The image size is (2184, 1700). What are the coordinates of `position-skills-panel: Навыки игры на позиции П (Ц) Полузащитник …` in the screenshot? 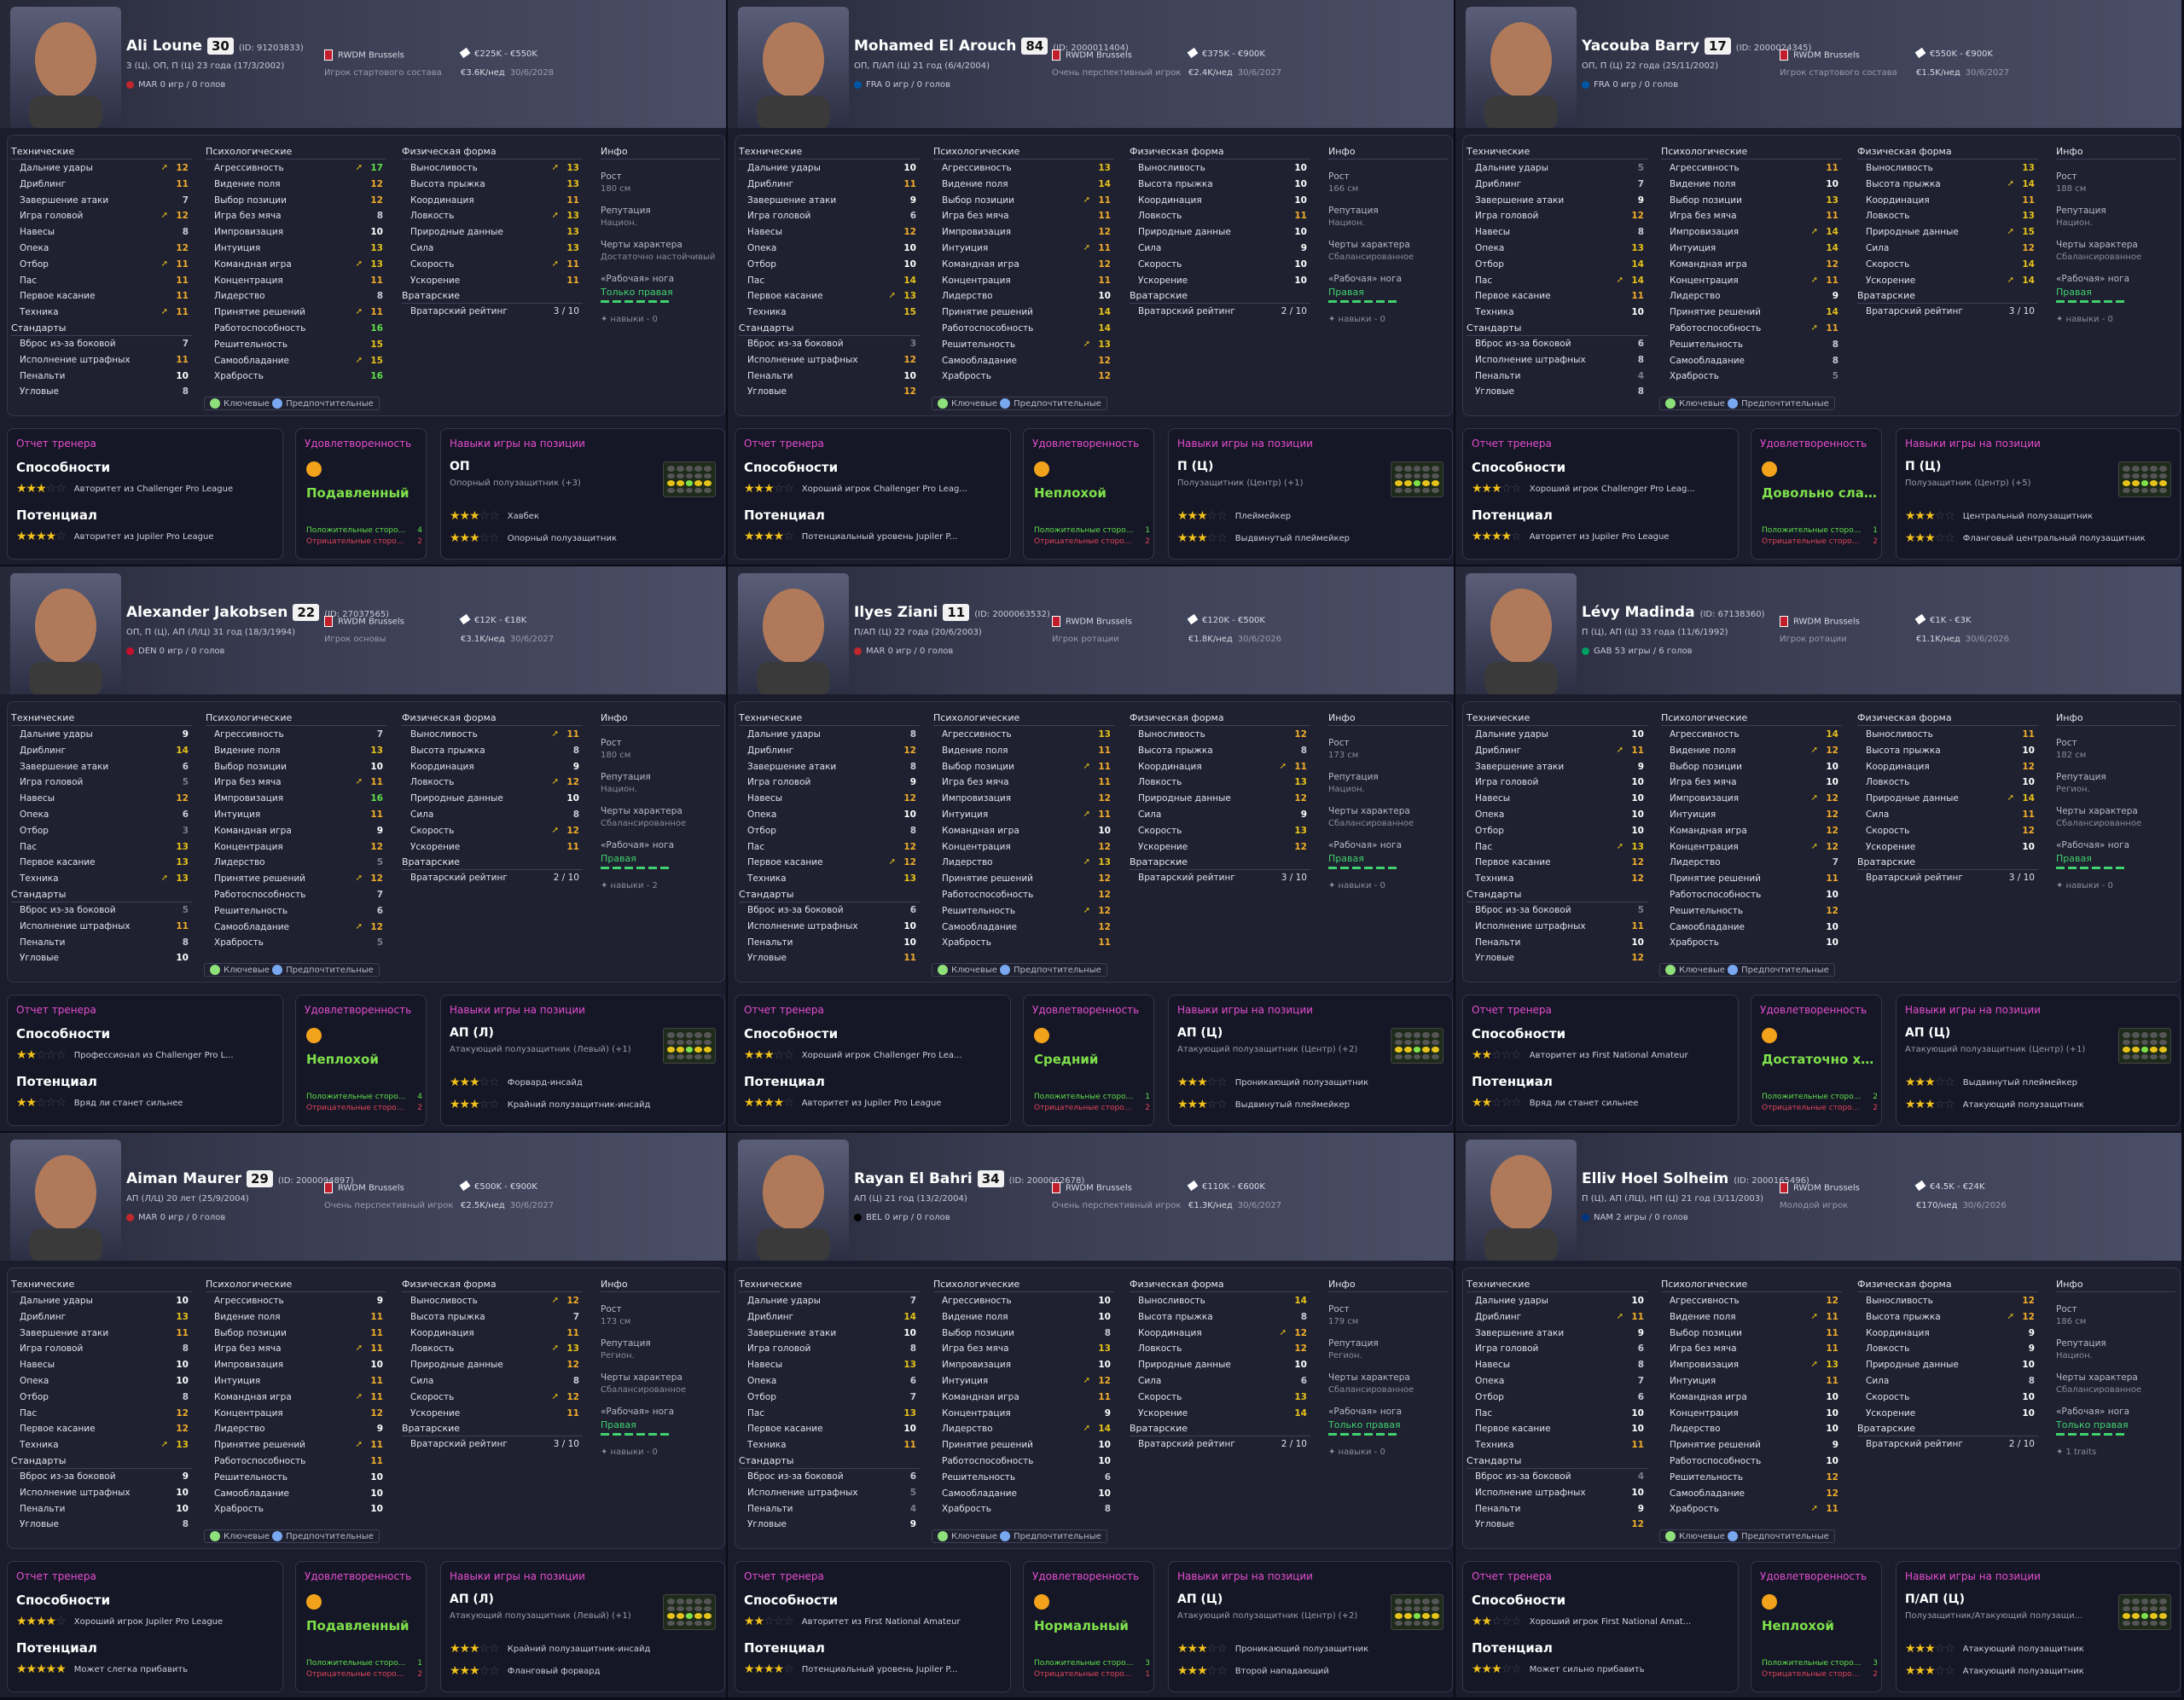 It's located at (2039, 494).